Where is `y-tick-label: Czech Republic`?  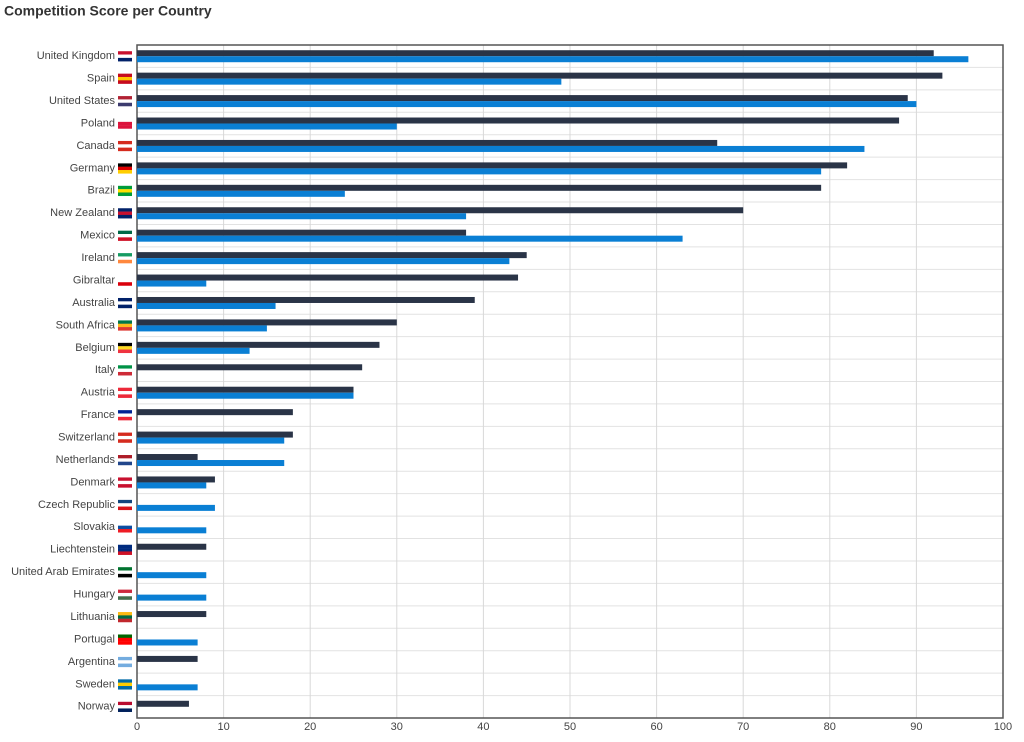
y-tick-label: Czech Republic is located at coordinates (77, 505).